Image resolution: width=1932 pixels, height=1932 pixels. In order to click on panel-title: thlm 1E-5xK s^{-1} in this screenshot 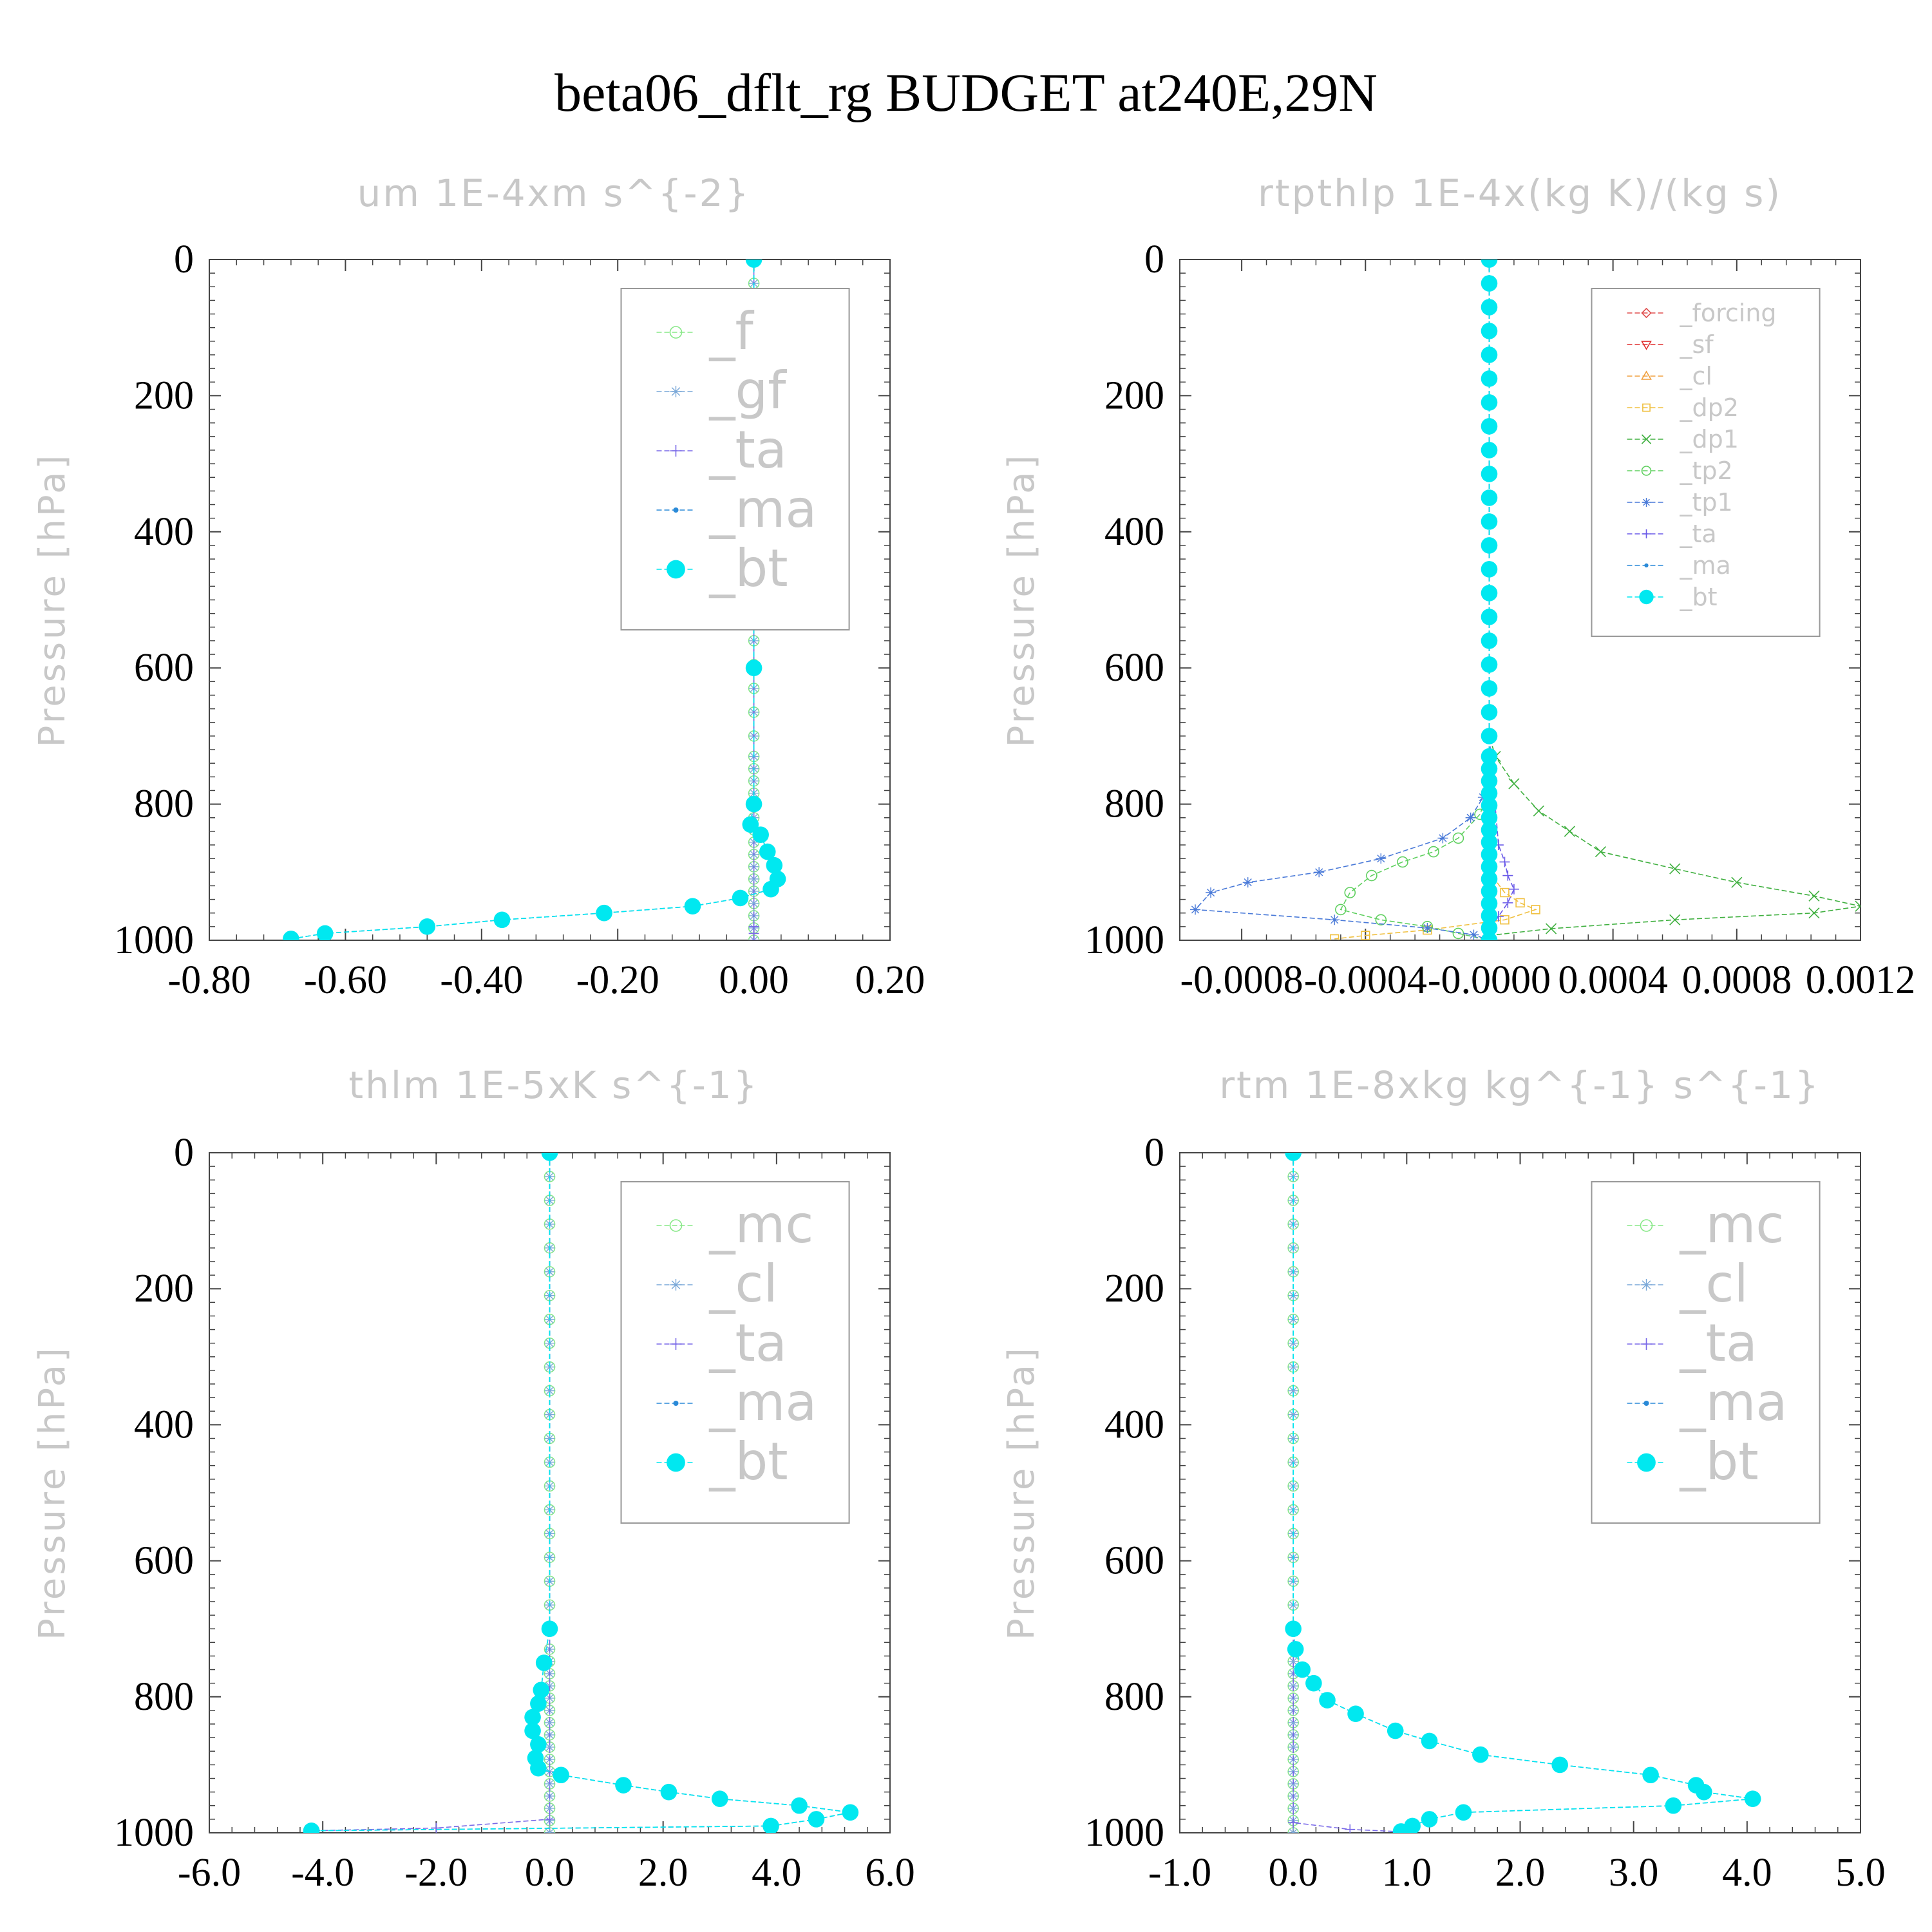, I will do `click(554, 1085)`.